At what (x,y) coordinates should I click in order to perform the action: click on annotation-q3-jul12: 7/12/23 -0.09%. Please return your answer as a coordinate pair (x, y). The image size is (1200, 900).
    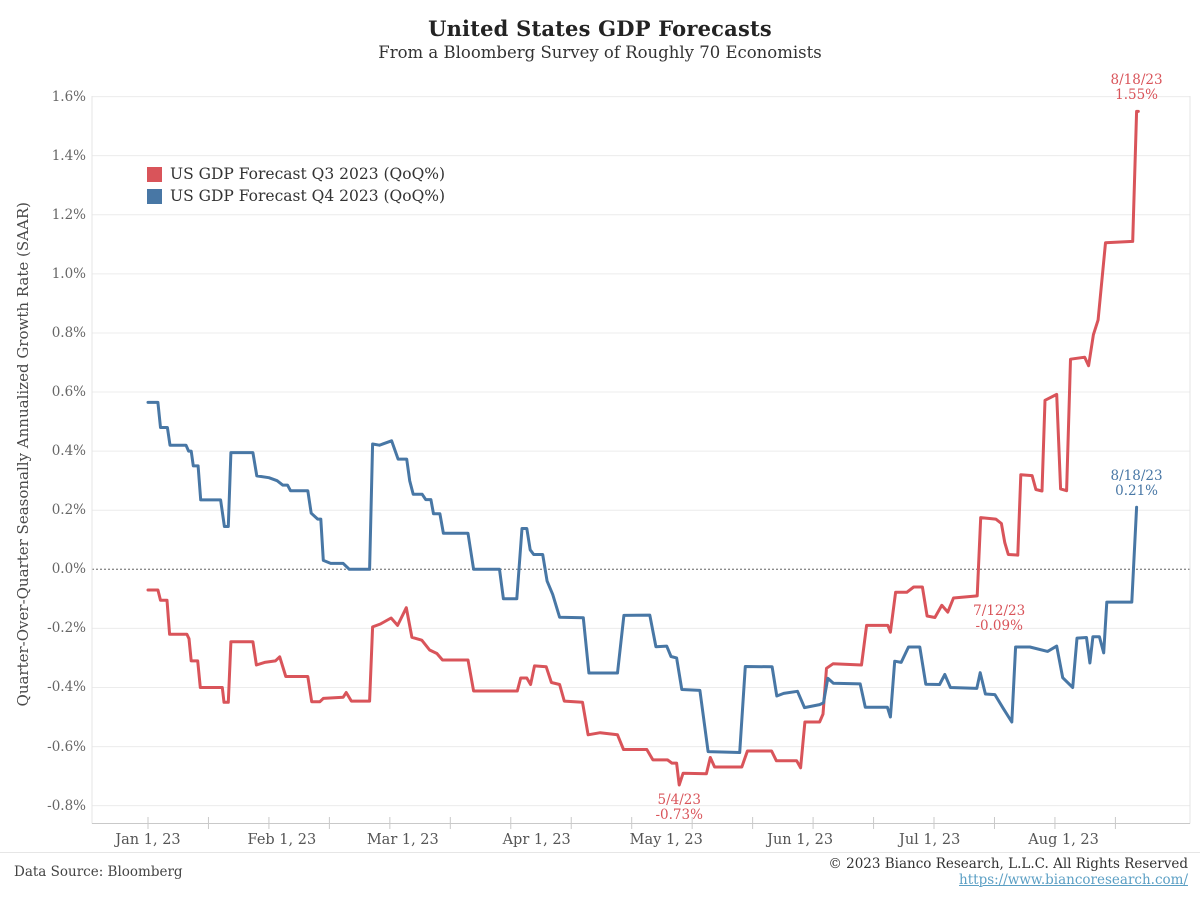
    Looking at the image, I should click on (999, 618).